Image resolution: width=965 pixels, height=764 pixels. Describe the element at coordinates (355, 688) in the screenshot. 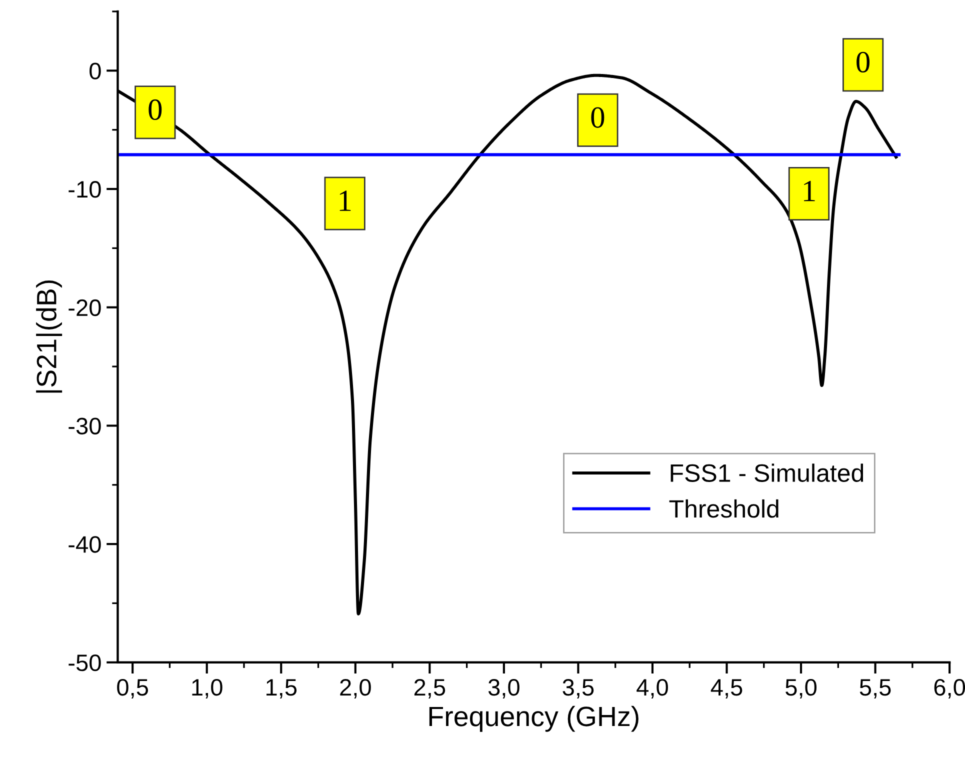

I see `x-tick-label: 2,0` at that location.